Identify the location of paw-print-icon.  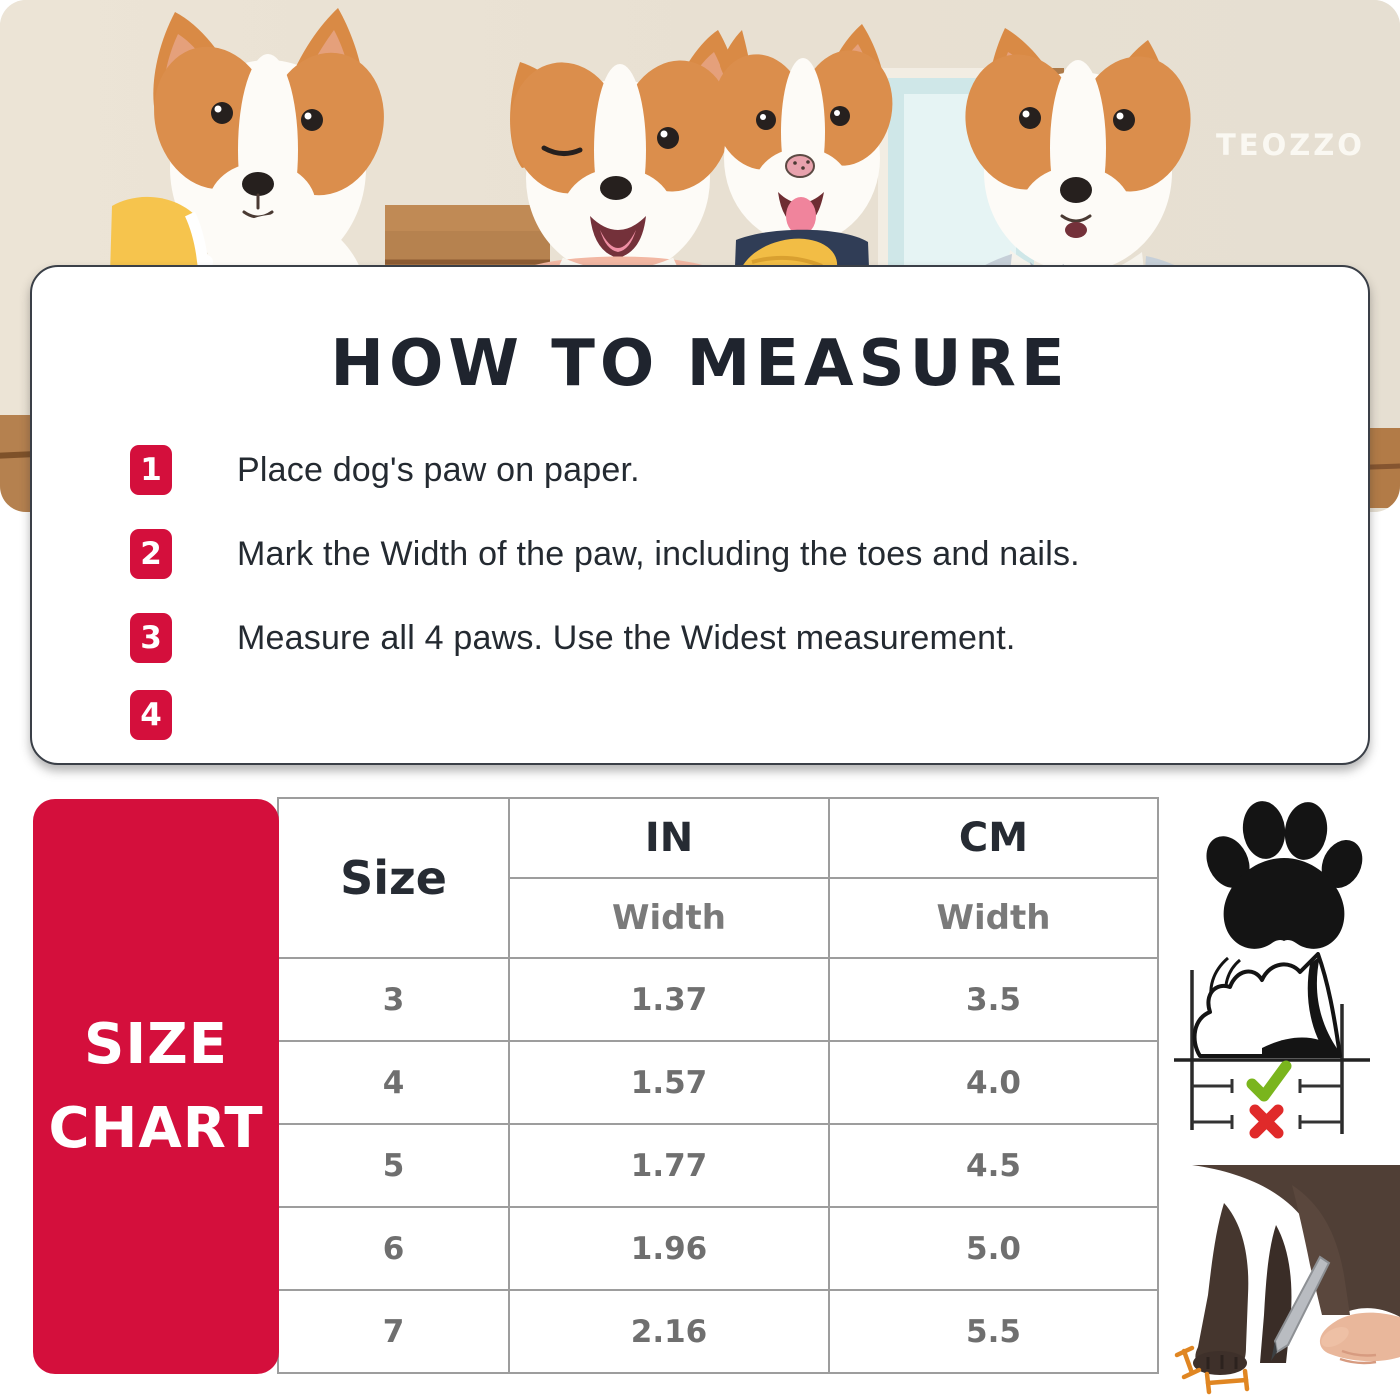
(1284, 875).